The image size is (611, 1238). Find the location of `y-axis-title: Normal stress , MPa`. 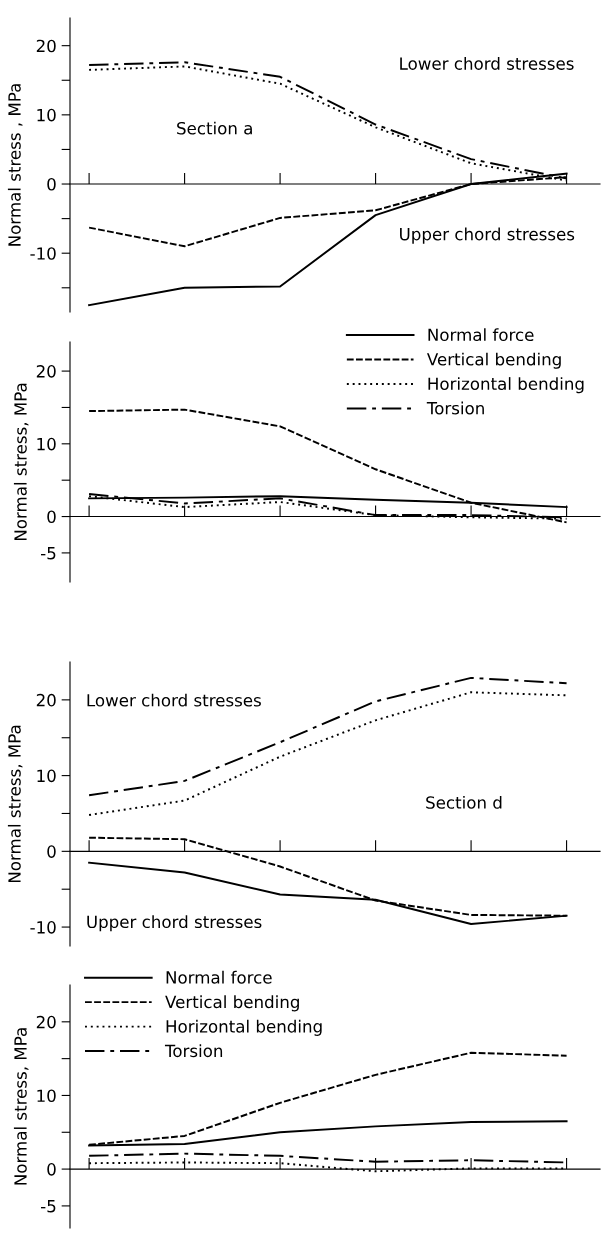

y-axis-title: Normal stress , MPa is located at coordinates (15, 165).